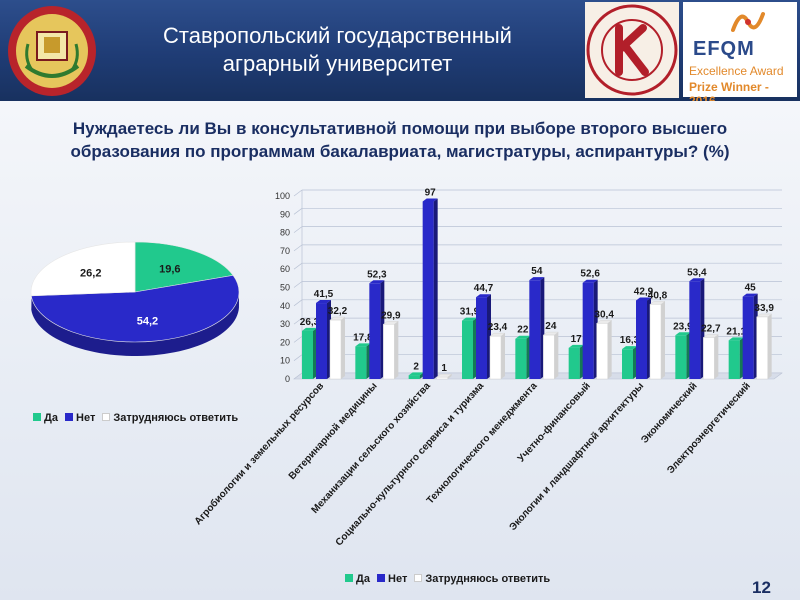  I want to click on bar-value-label: 16,3, so click(630, 340).